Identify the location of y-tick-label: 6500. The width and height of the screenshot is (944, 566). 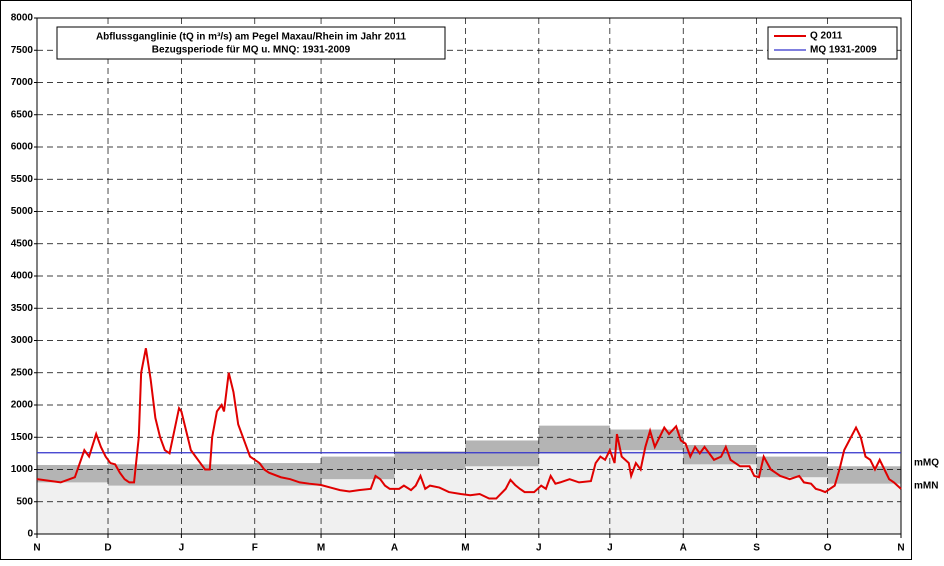
(22, 114).